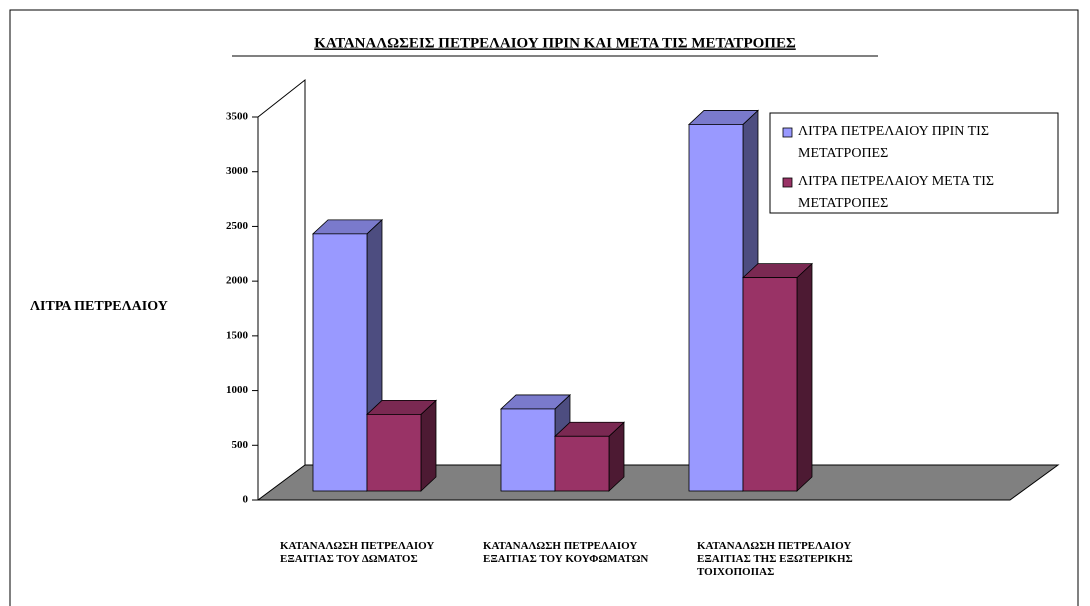  I want to click on y-axis-label: ΛΙΤΡΑ ΠΕΤΡΕΛΑΙΟΥ, so click(99, 306).